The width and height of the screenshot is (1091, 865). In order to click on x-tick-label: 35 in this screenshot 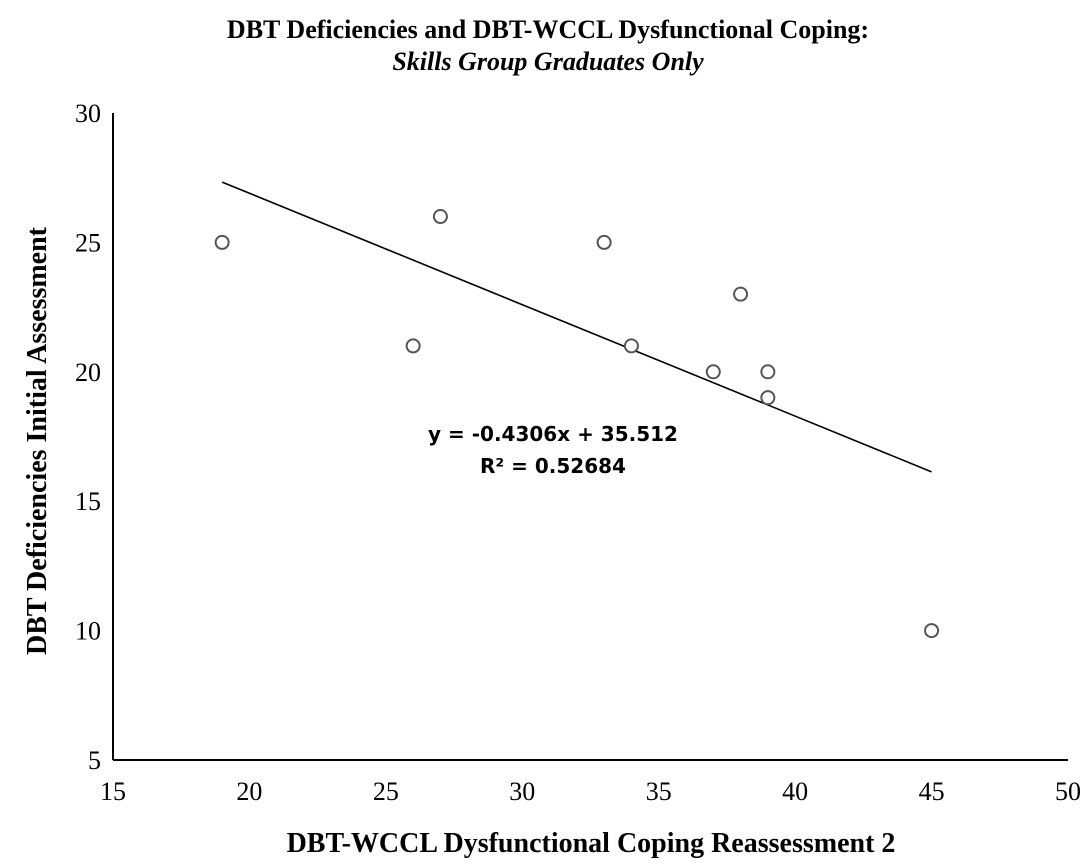, I will do `click(659, 791)`.